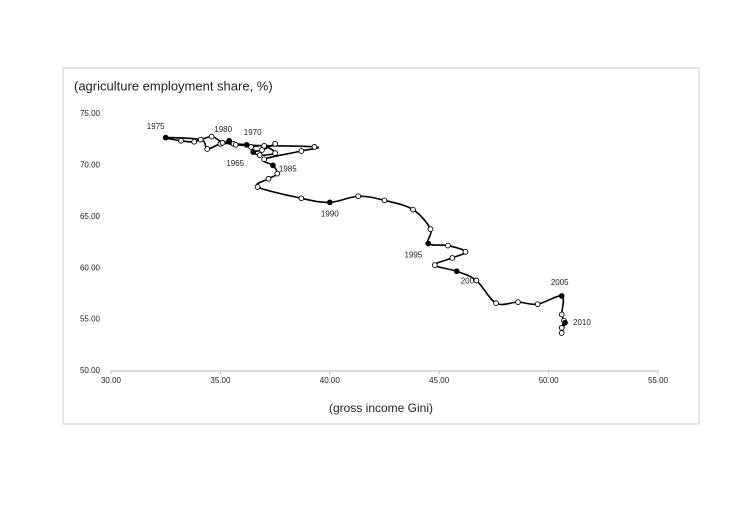  What do you see at coordinates (235, 163) in the screenshot?
I see `point-label: 1965` at bounding box center [235, 163].